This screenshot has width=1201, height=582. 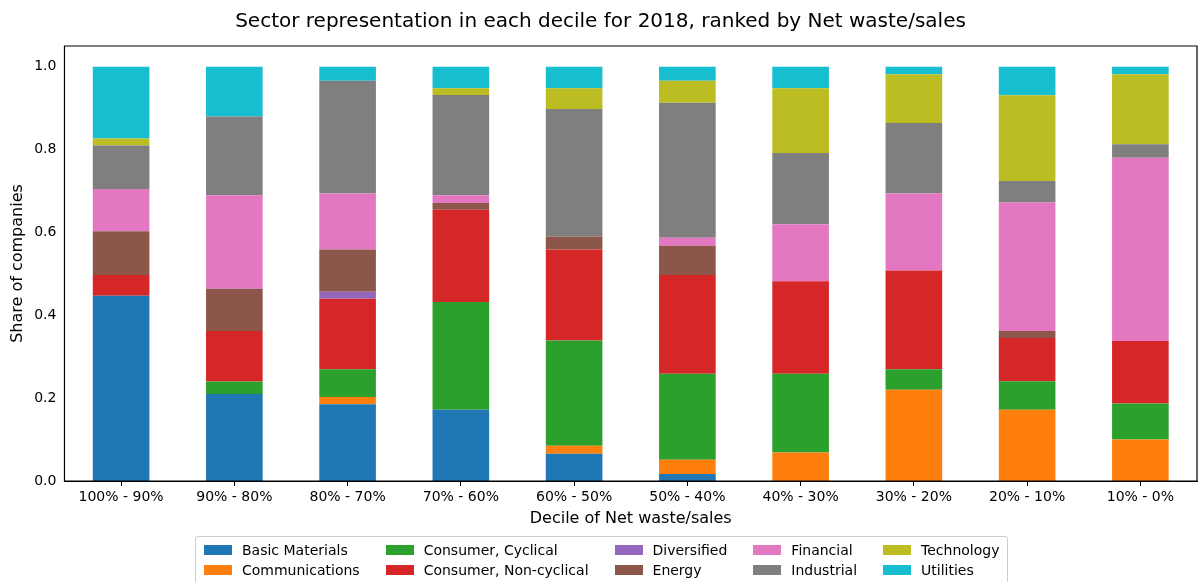 I want to click on x-tick-label: 90% - 80%, so click(x=234, y=496).